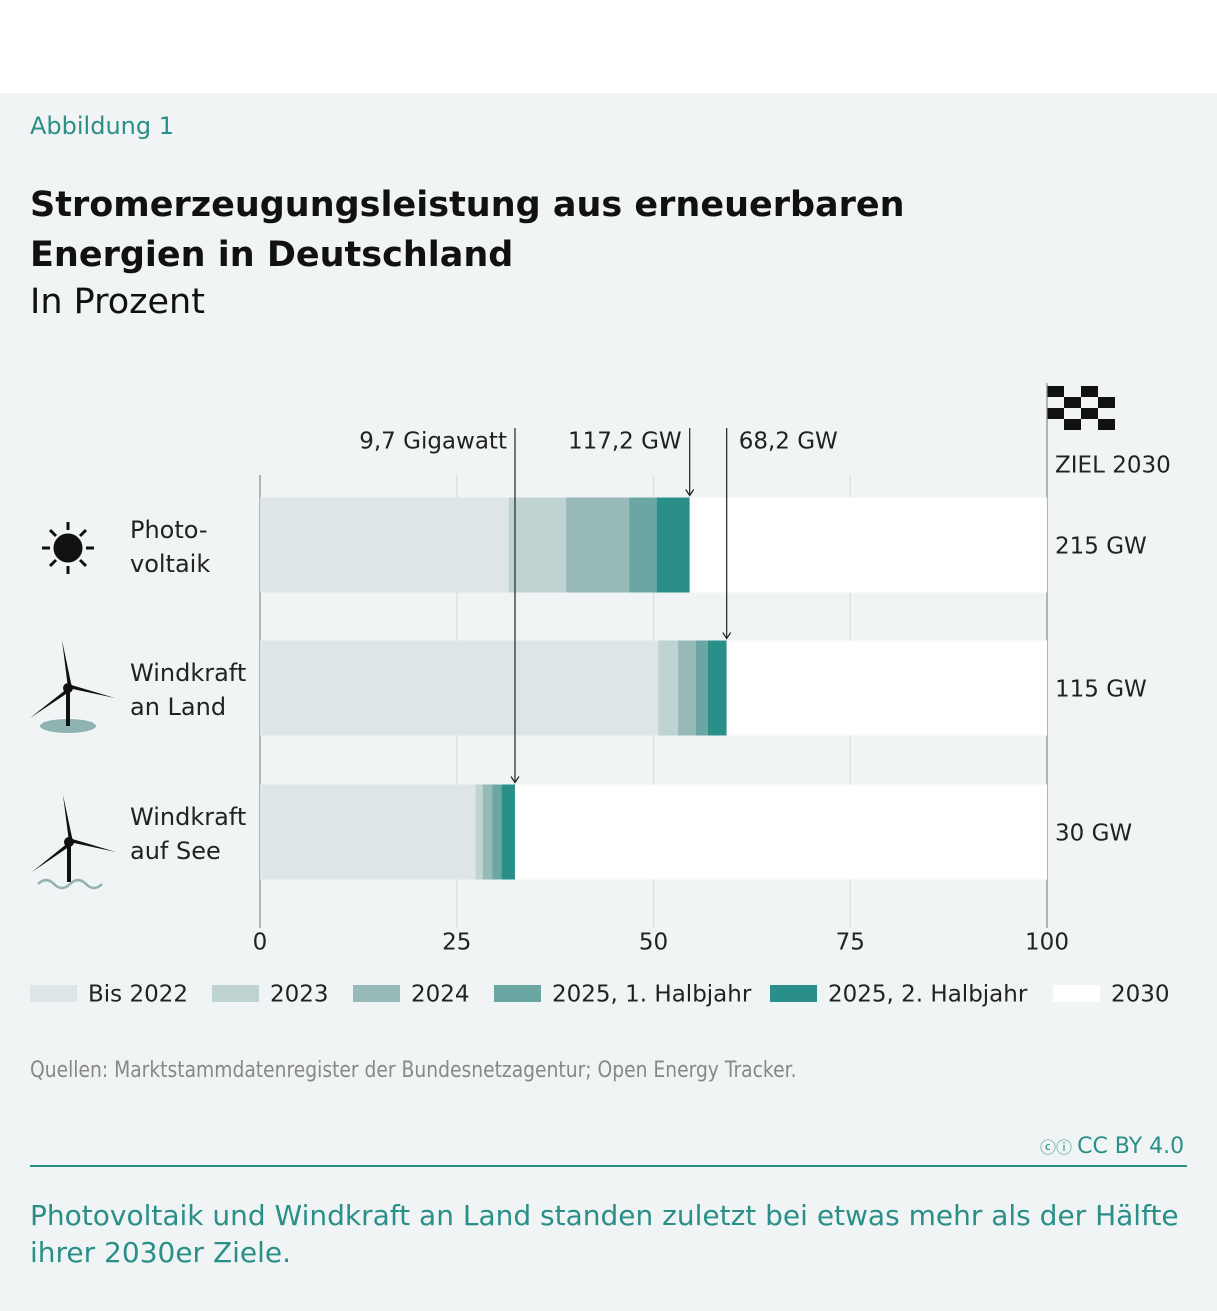 The image size is (1217, 1311). Describe the element at coordinates (188, 834) in the screenshot. I see `category-label: Windkraft auf See` at that location.